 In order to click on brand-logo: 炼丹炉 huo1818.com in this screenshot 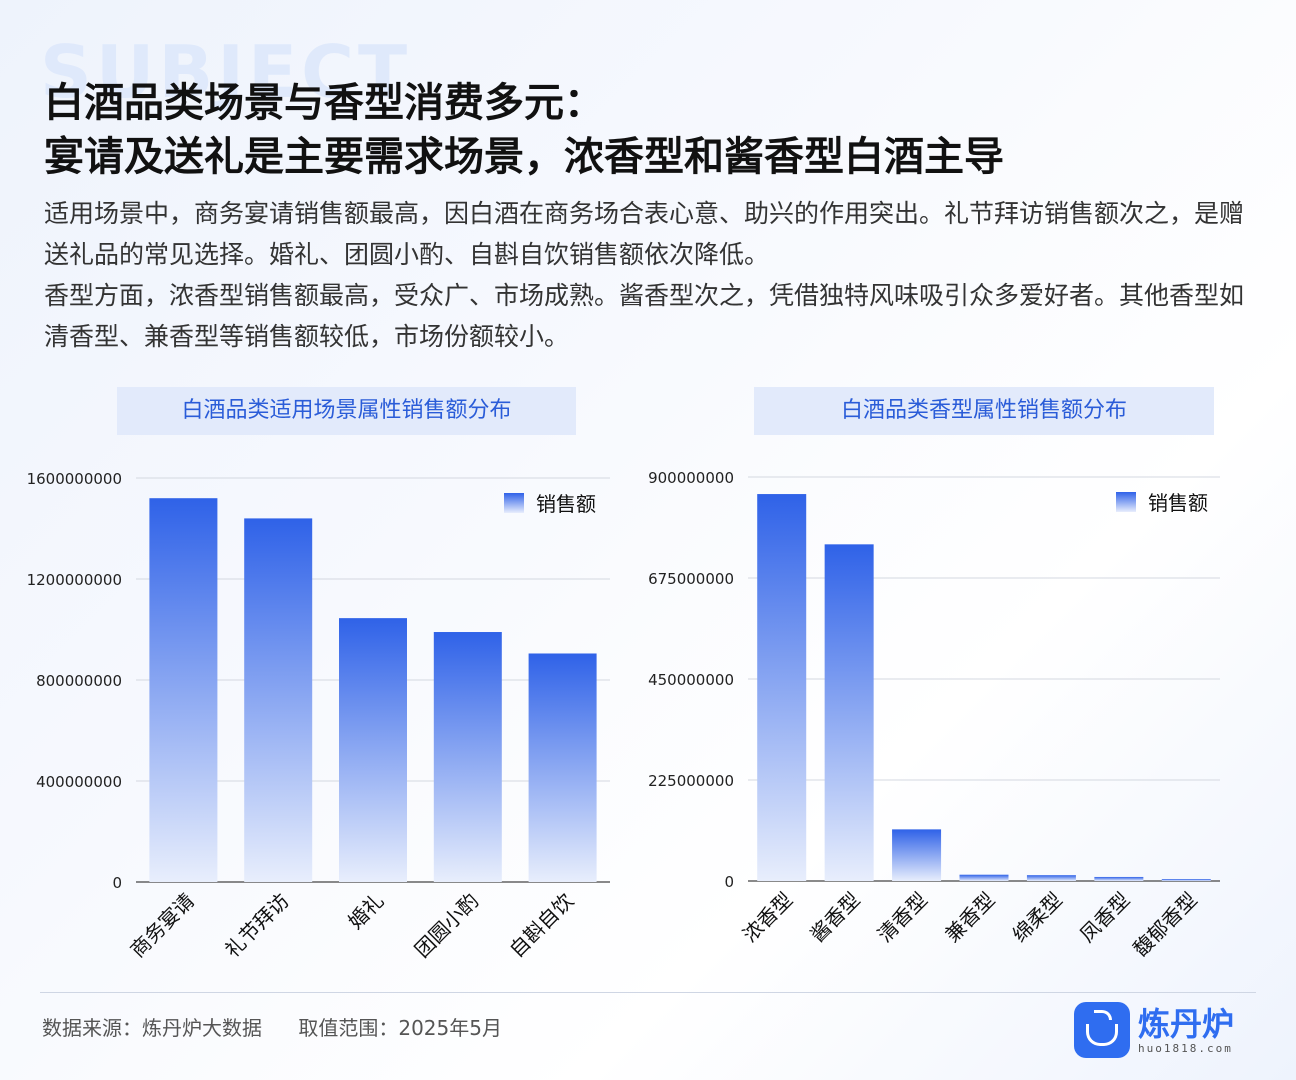, I will do `click(1154, 1030)`.